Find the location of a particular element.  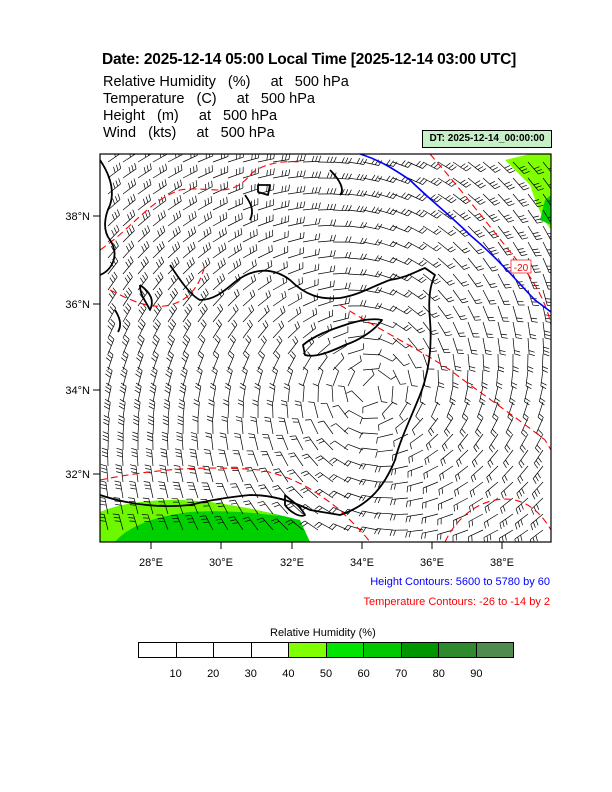

field-label-wind: Wind (kts) at 500 hPa is located at coordinates (189, 133).